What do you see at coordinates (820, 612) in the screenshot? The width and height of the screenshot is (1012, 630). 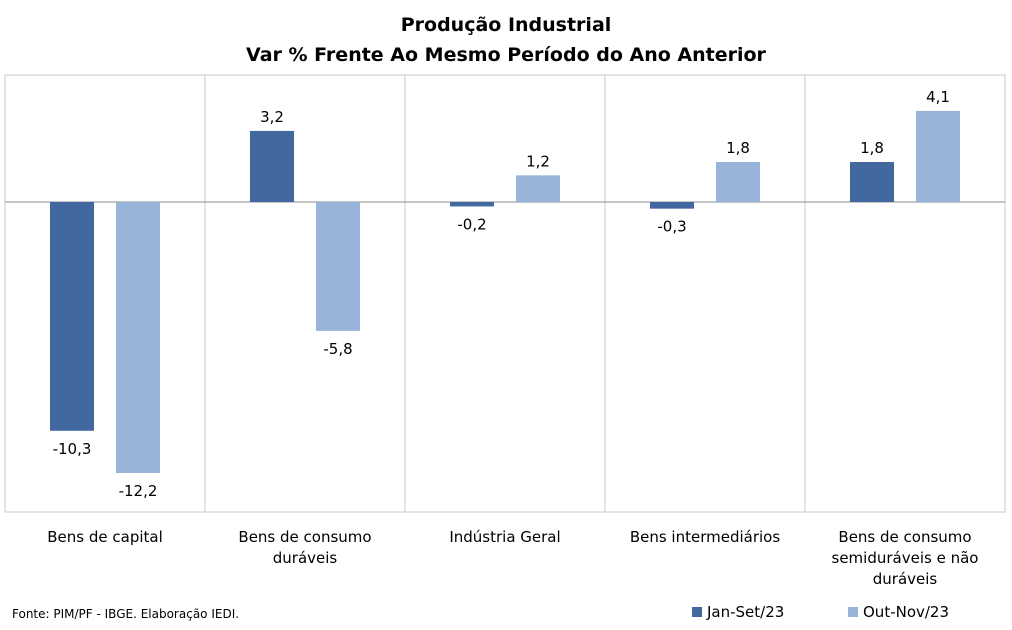 I see `legend: Jan-Set/23 Out-Nov/23` at bounding box center [820, 612].